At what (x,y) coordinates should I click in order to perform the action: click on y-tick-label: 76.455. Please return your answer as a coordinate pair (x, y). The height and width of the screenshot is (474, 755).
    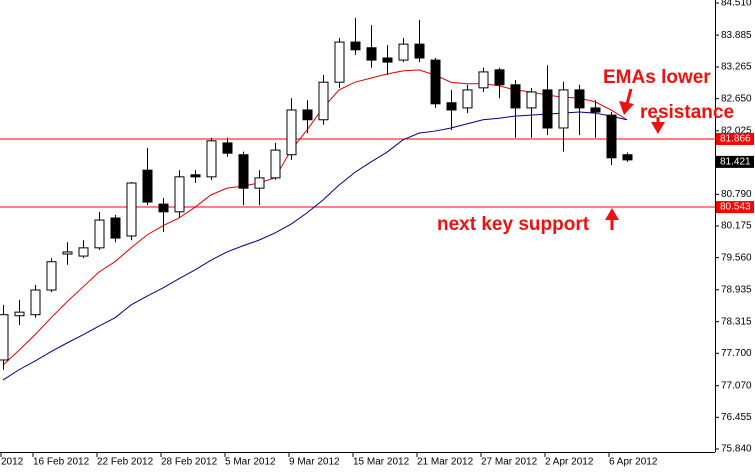
    Looking at the image, I should click on (736, 417).